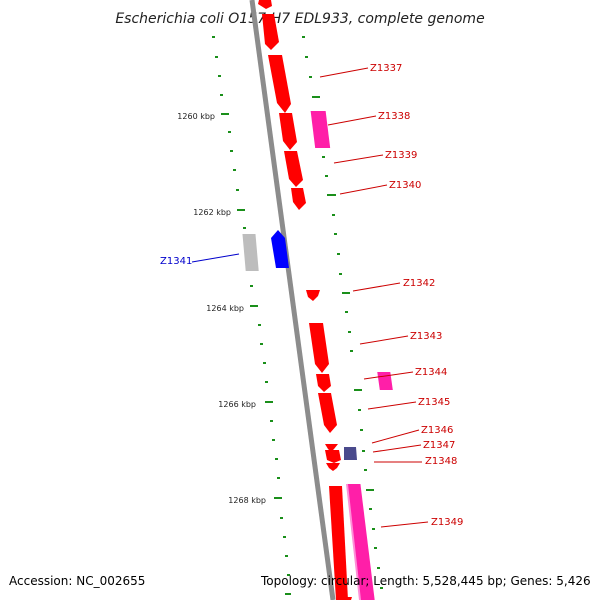 The width and height of the screenshot is (600, 600). Describe the element at coordinates (212, 212) in the screenshot. I see `kbp-label: 1262 kbp` at that location.